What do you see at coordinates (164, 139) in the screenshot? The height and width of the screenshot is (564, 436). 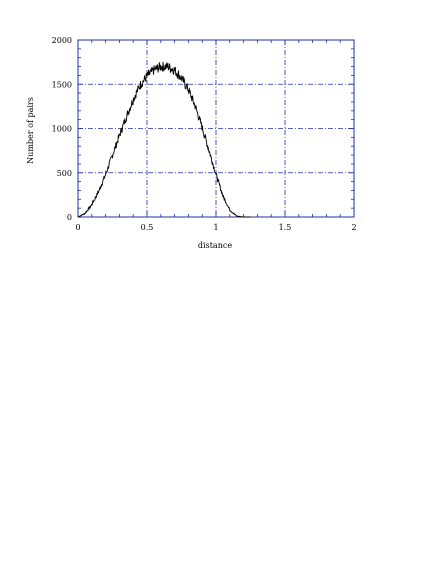 I see `data-series-line` at bounding box center [164, 139].